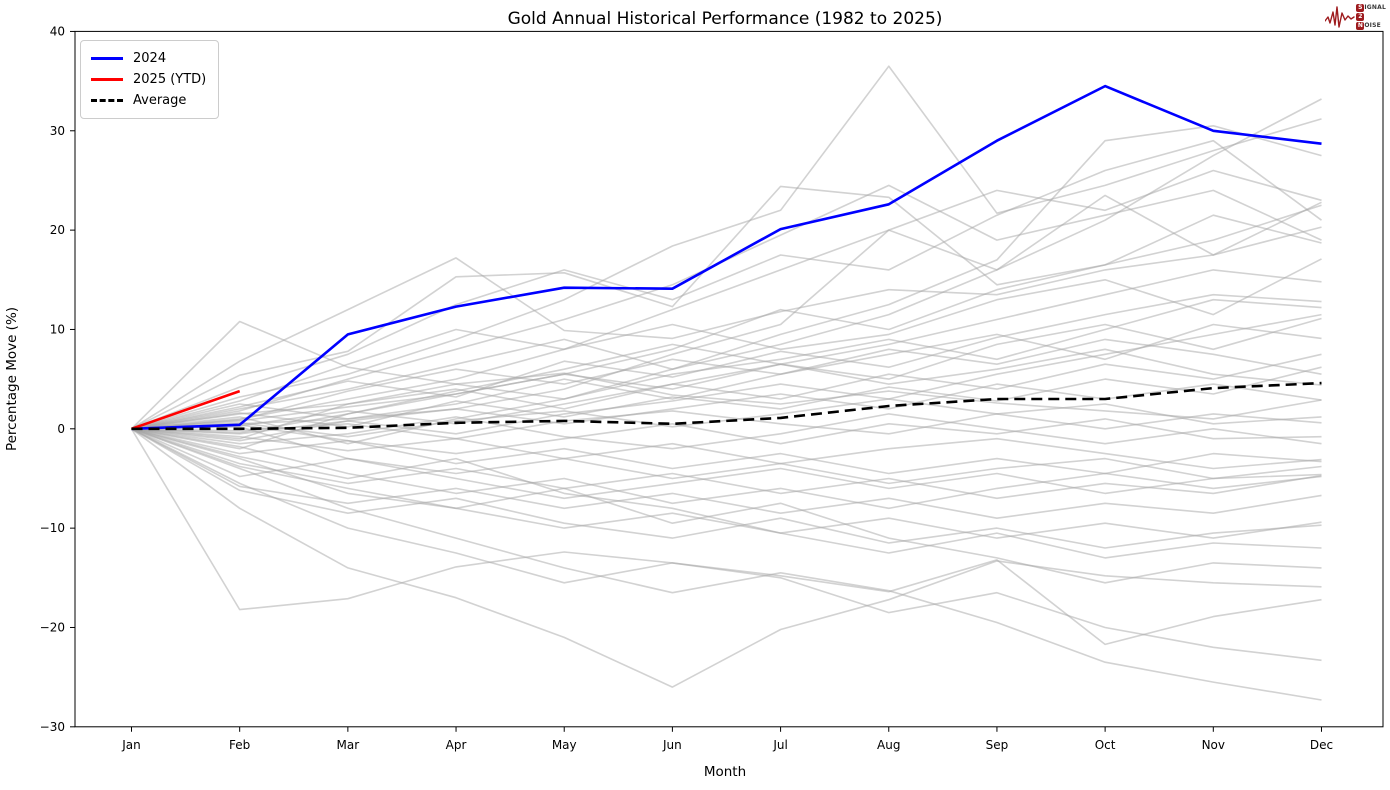 This screenshot has width=1390, height=790. I want to click on brand-row: 2, so click(1371, 16).